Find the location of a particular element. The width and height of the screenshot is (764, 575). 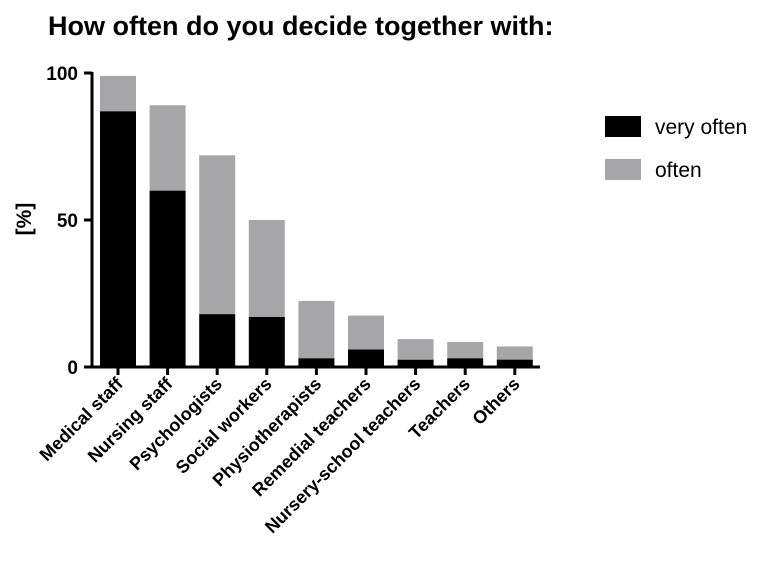

y-axis-label: [%] is located at coordinates (24, 219).